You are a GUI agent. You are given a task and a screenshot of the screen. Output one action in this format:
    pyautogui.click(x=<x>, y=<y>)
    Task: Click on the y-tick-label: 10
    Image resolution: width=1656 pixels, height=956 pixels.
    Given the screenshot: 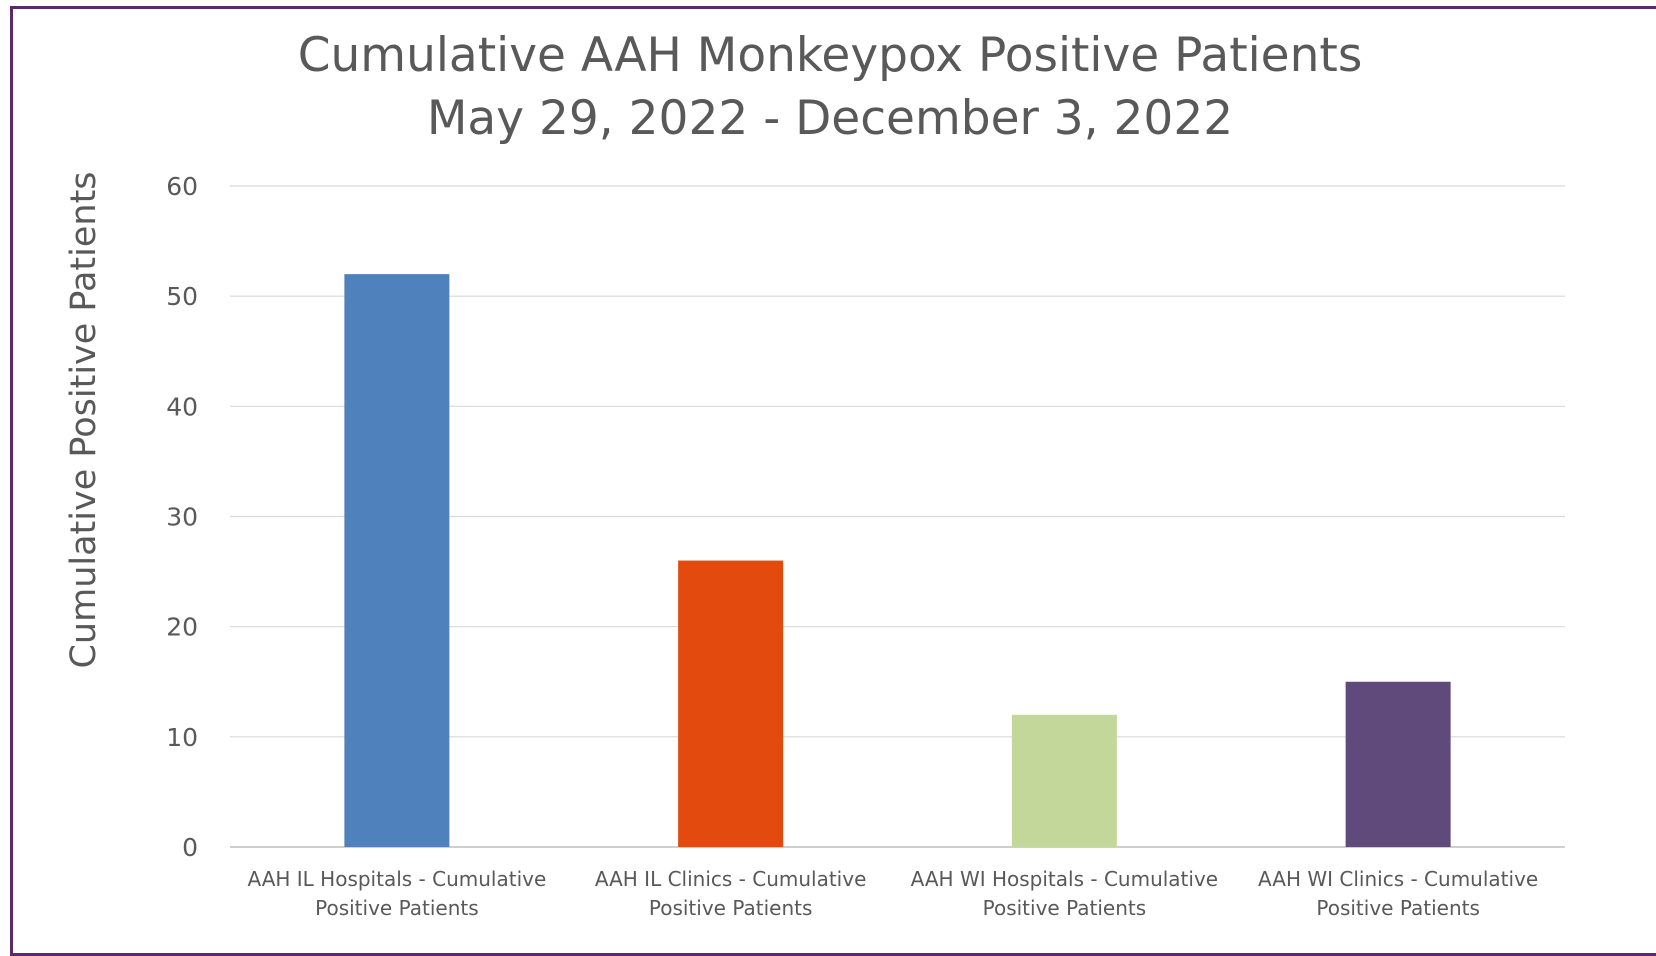 What is the action you would take?
    pyautogui.click(x=182, y=737)
    